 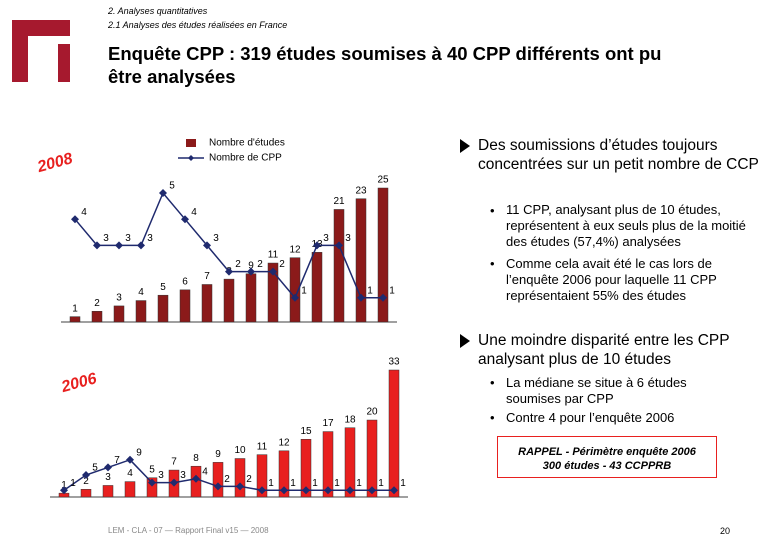 I want to click on year-label: 2006, so click(x=79, y=383).